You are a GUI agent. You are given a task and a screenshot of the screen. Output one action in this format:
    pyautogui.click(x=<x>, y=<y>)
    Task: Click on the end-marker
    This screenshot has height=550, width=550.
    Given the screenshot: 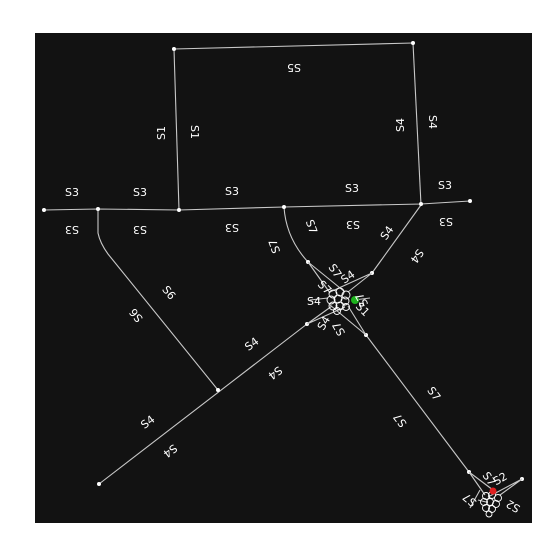 What is the action you would take?
    pyautogui.click(x=493, y=491)
    